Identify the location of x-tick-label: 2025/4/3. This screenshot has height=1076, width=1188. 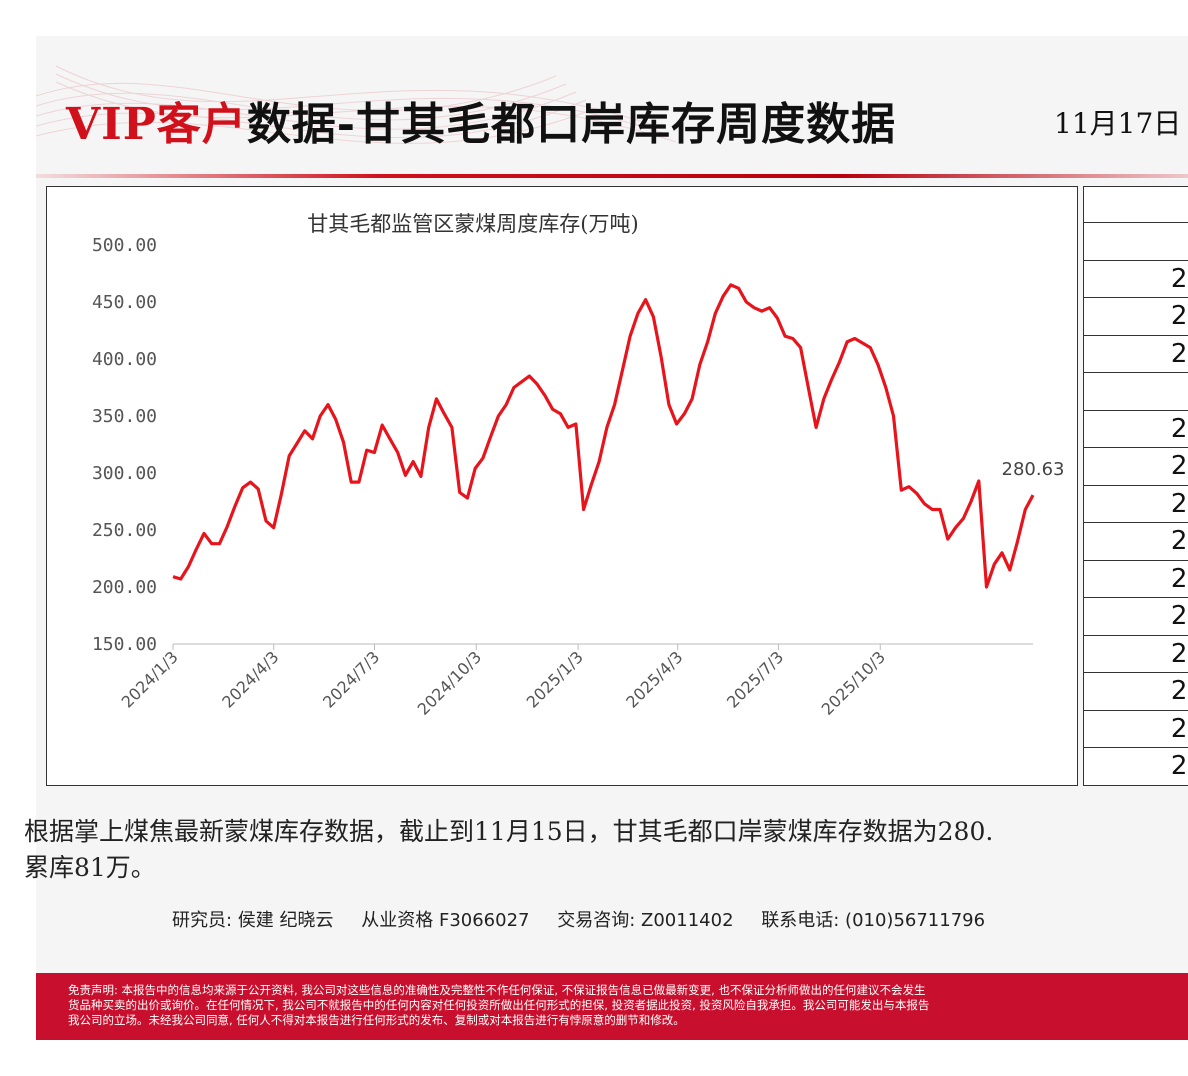
(654, 679).